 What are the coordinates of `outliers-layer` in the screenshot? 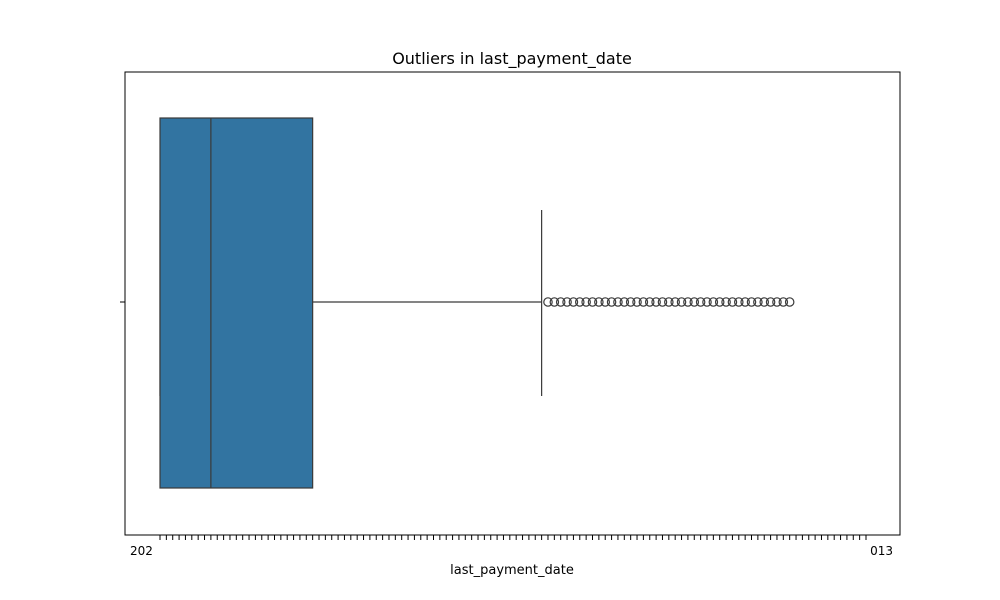 It's located at (669, 302).